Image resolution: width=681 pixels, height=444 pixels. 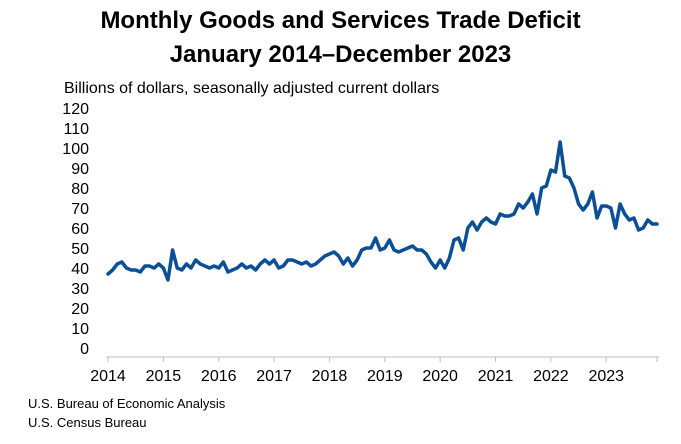 I want to click on y-tick-label: 30, so click(x=80, y=289).